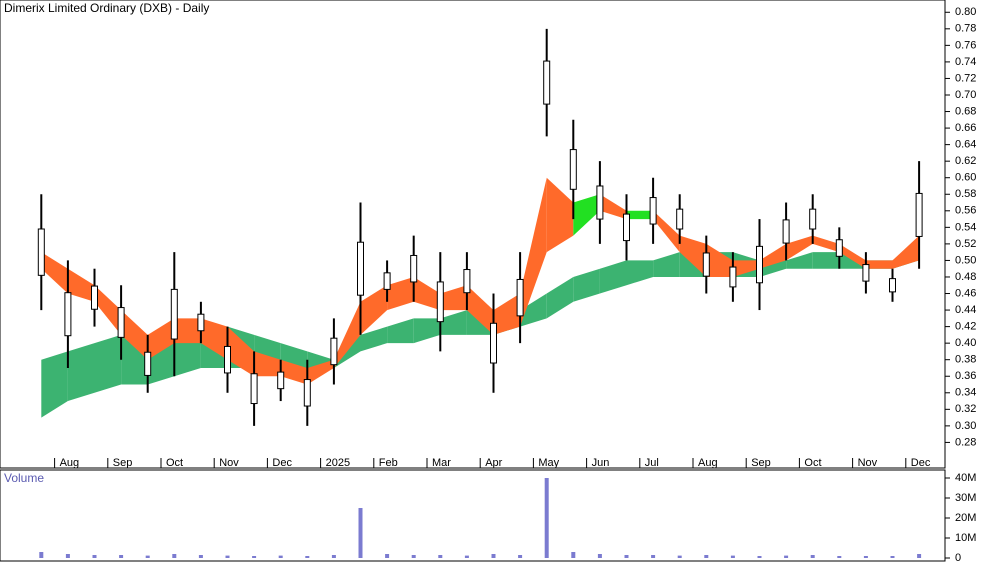  Describe the element at coordinates (965, 498) in the screenshot. I see `y-tick-label: 30M` at that location.